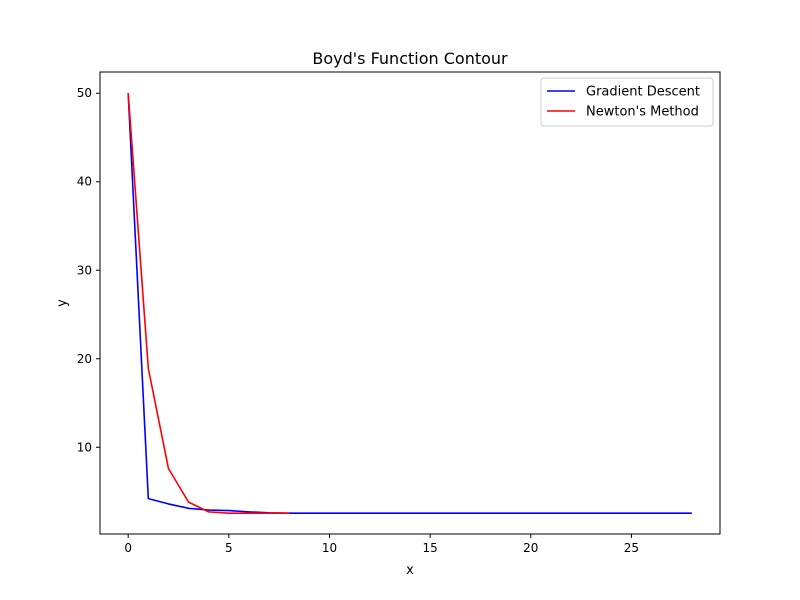 This screenshot has height=600, width=800. What do you see at coordinates (229, 548) in the screenshot?
I see `x-tick-label: 5` at bounding box center [229, 548].